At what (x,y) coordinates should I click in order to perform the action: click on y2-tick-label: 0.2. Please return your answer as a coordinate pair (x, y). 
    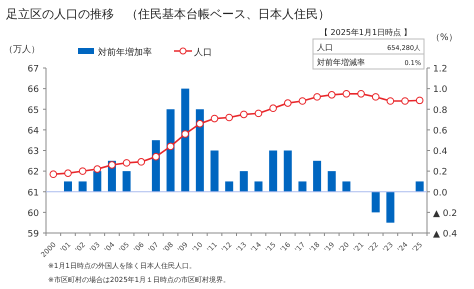
    Looking at the image, I should click on (440, 173).